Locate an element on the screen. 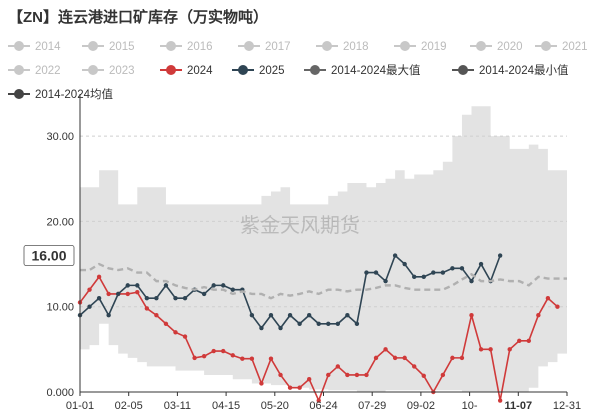  legend-item-2014-2024最小值: 2014-2024最小值 is located at coordinates (510, 70).